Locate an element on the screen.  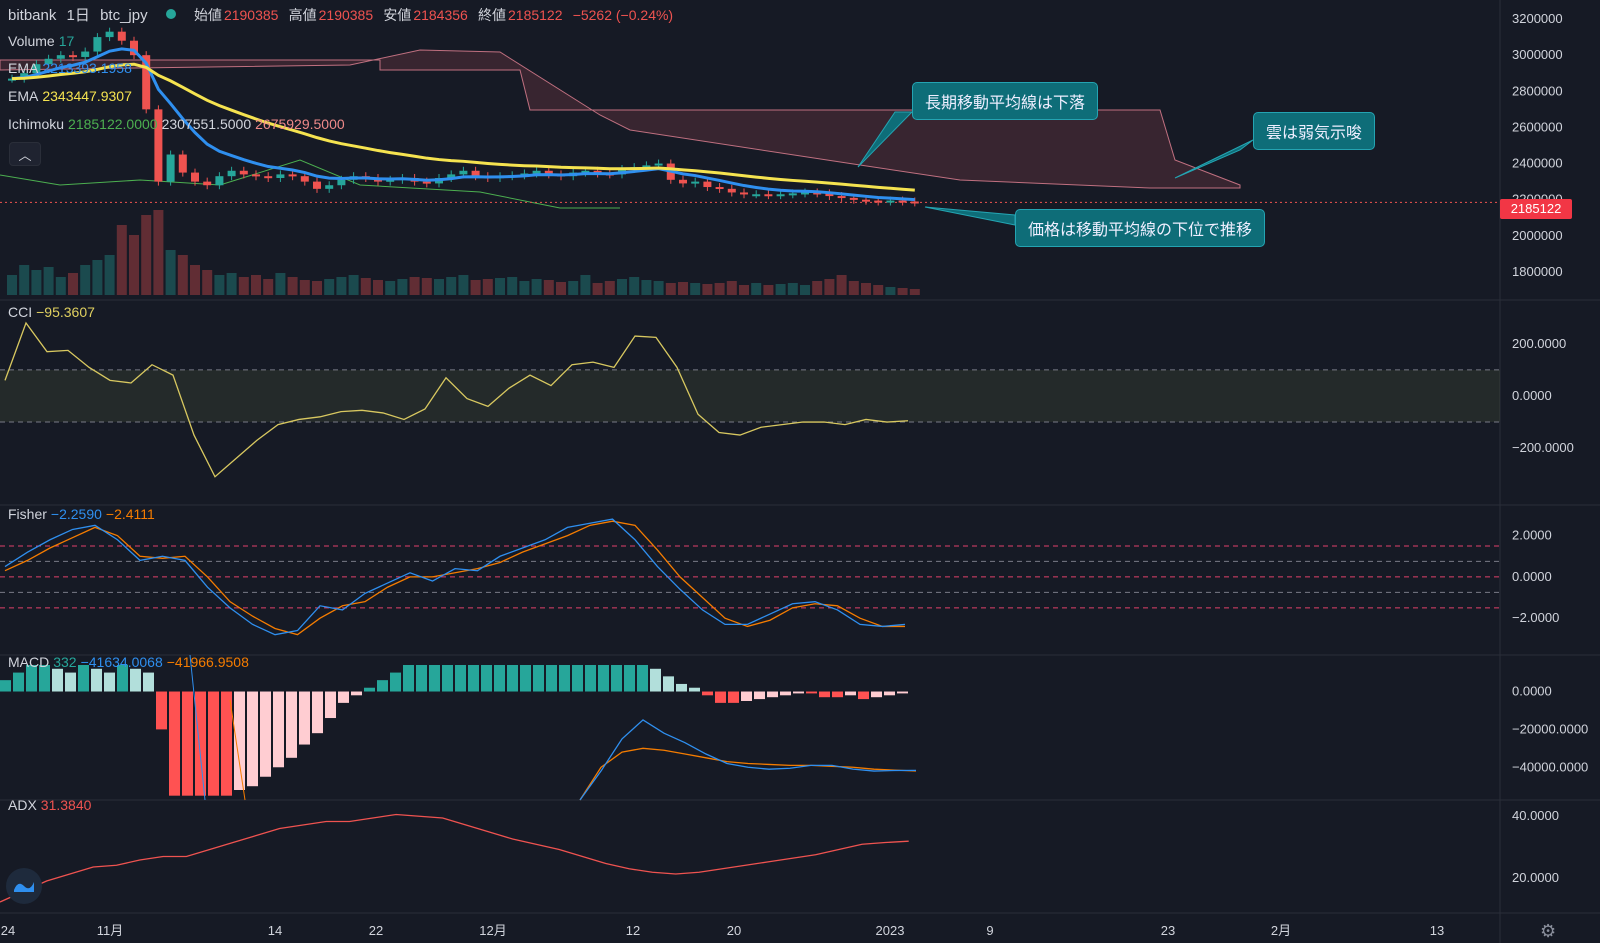
ichimoku-value-3: 2675929.5000 is located at coordinates (300, 124).